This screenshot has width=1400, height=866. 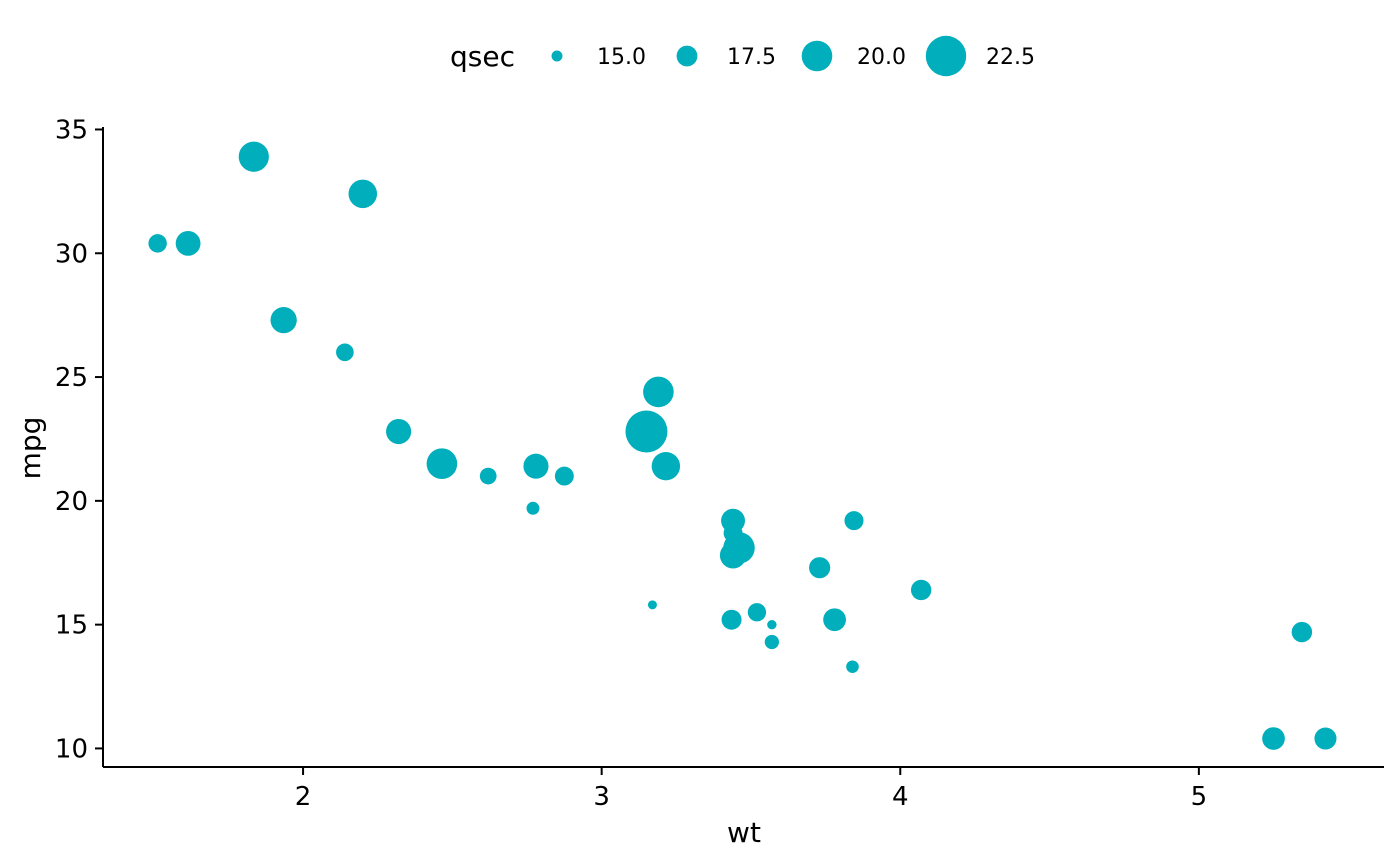 What do you see at coordinates (303, 797) in the screenshot?
I see `x-tick-label: 2` at bounding box center [303, 797].